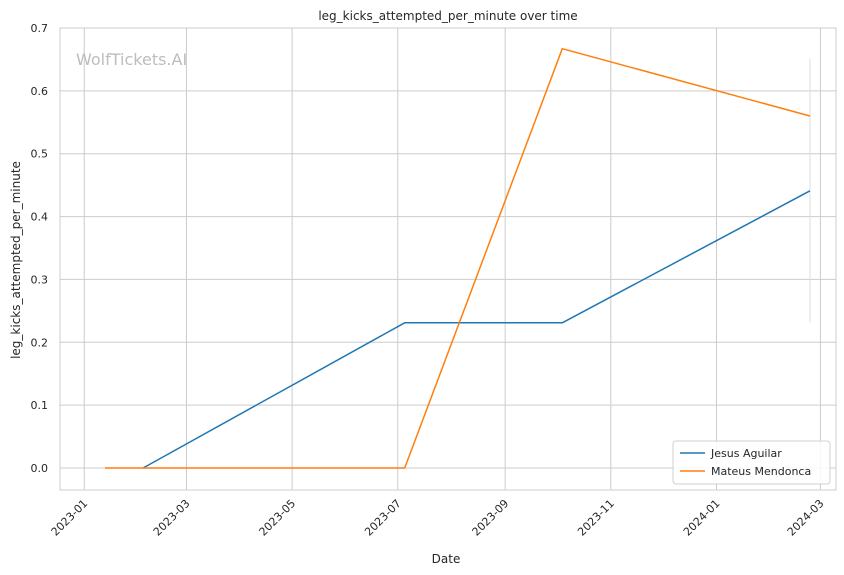 The width and height of the screenshot is (844, 575). I want to click on legend: Jesus Aguilar Mateus Mendonca, so click(751, 462).